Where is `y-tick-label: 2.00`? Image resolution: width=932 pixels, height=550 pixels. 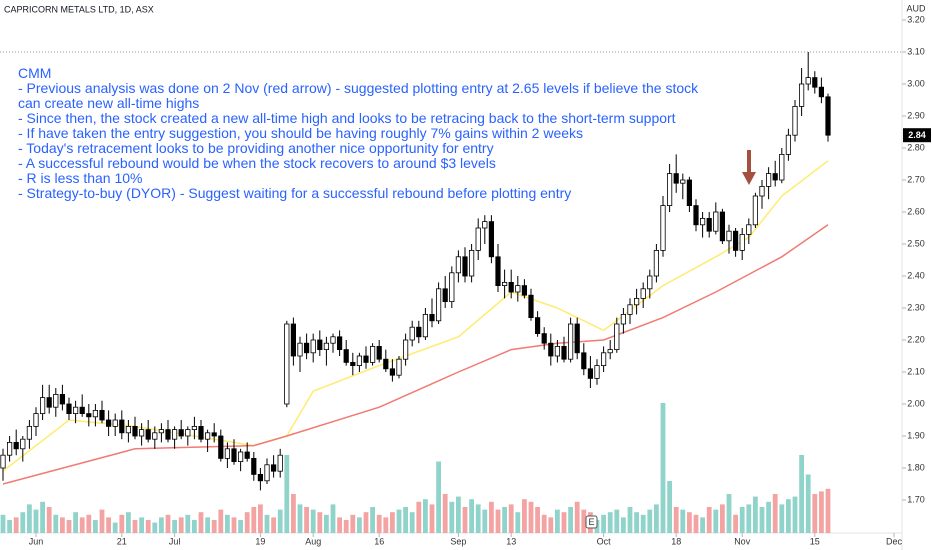
y-tick-label: 2.00 is located at coordinates (916, 403).